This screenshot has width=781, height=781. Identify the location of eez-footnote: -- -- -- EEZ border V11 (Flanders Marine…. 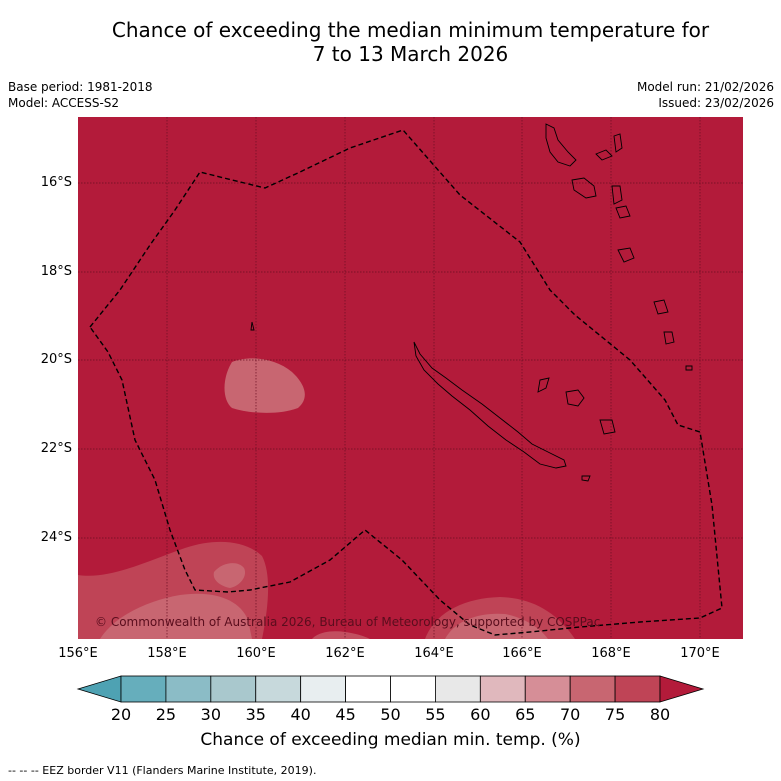
(162, 770).